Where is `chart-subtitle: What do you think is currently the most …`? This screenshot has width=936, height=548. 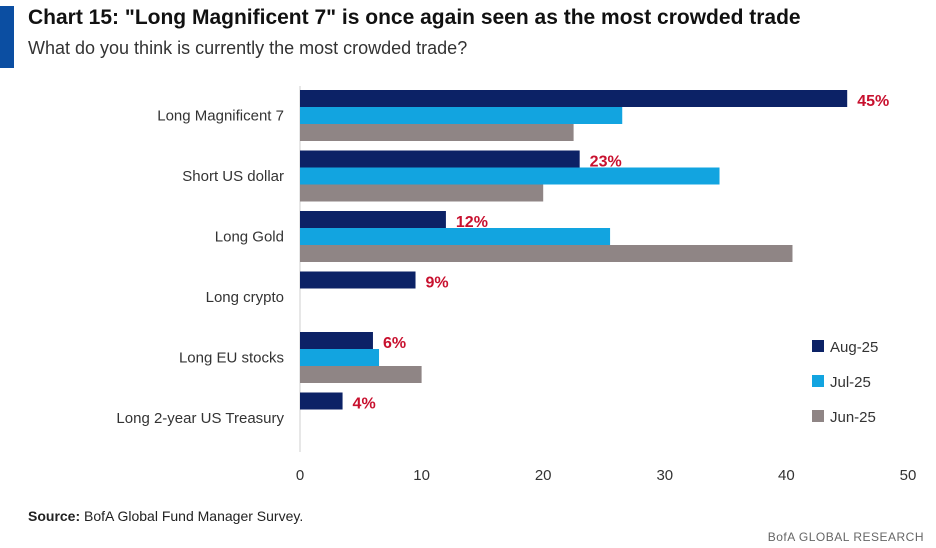 chart-subtitle: What do you think is currently the most … is located at coordinates (248, 48).